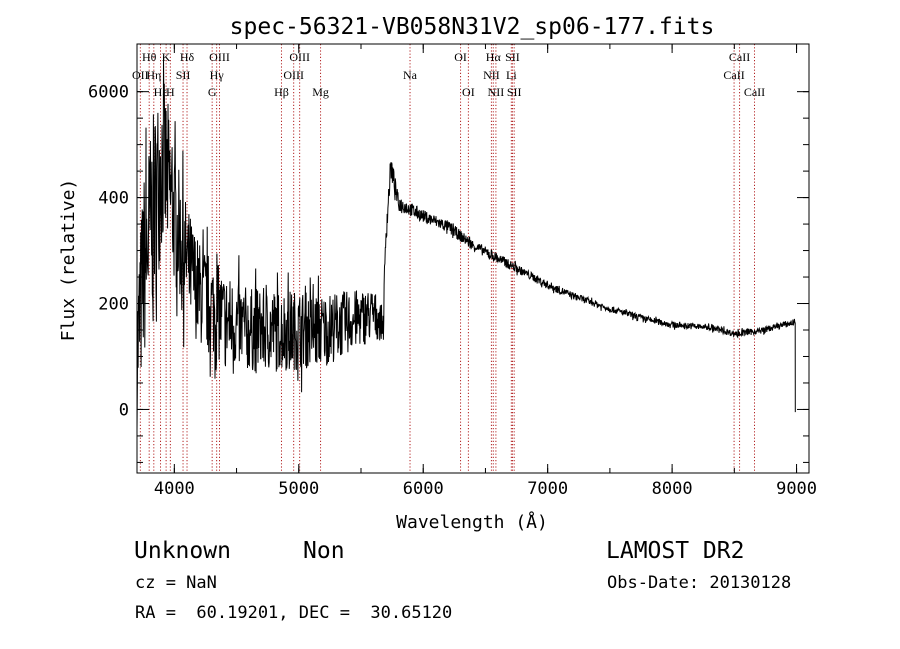  I want to click on x-axis-label: Wavelength (Å), so click(472, 522).